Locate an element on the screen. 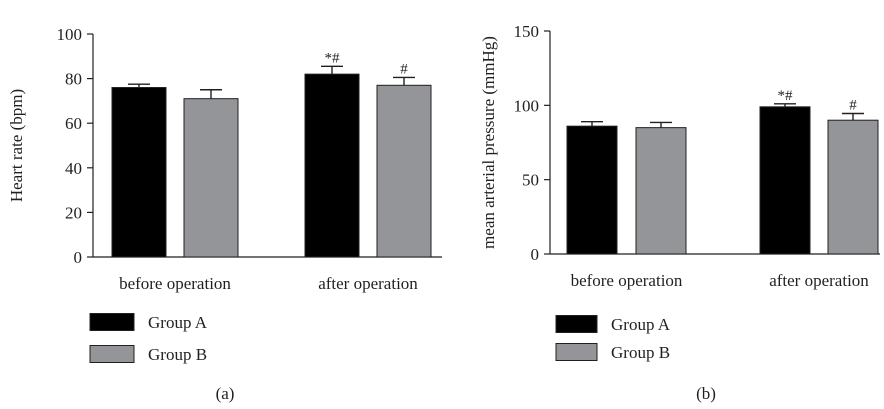 This screenshot has width=884, height=409. panel-label: (b) is located at coordinates (706, 393).